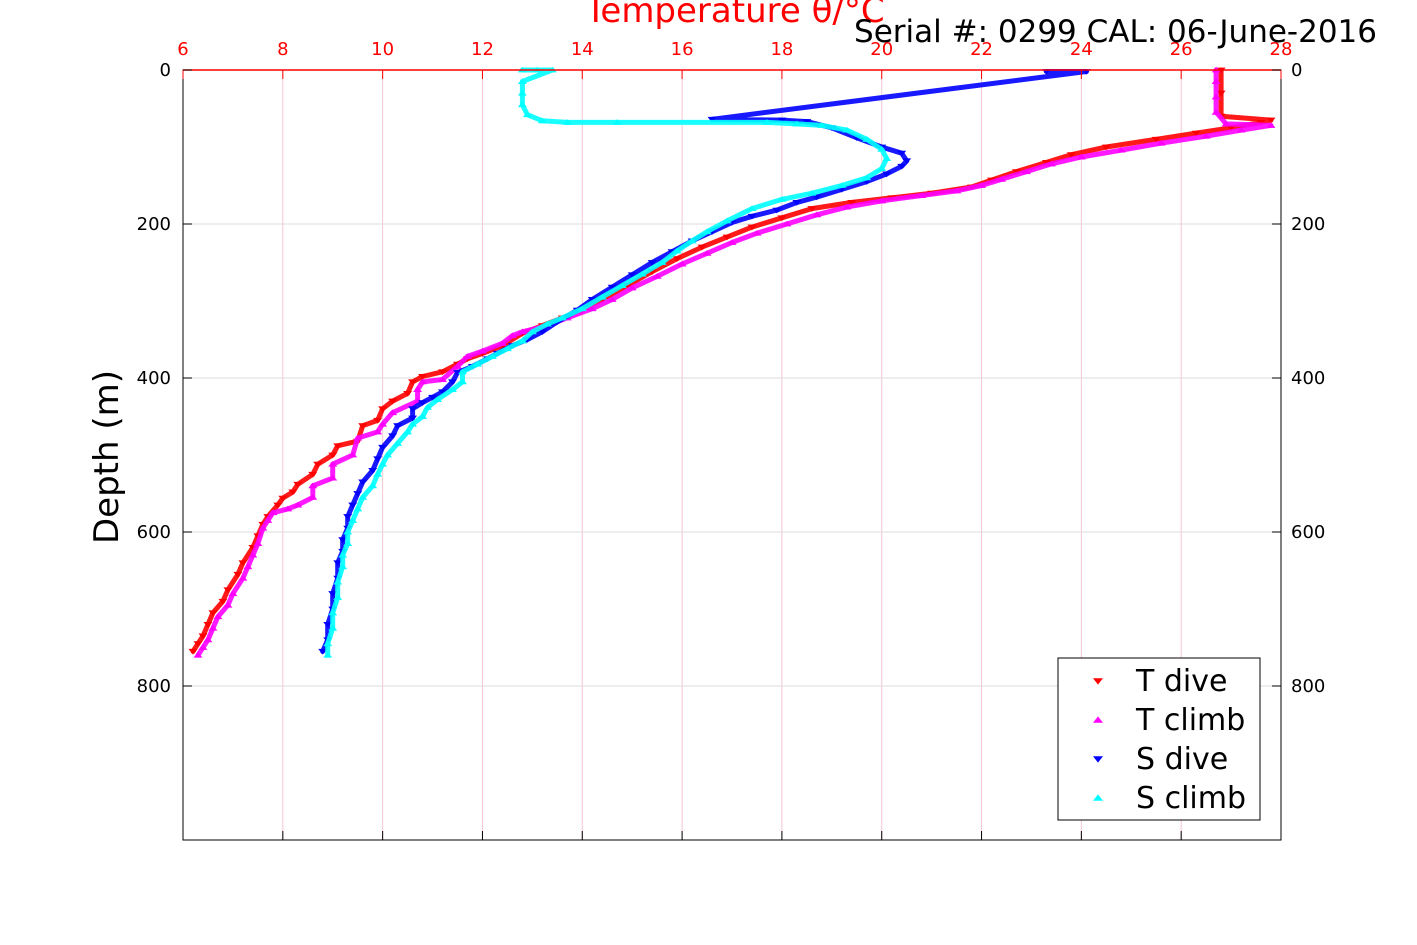 This screenshot has height=945, width=1417. What do you see at coordinates (1081, 49) in the screenshot?
I see `x-tick-label: 24` at bounding box center [1081, 49].